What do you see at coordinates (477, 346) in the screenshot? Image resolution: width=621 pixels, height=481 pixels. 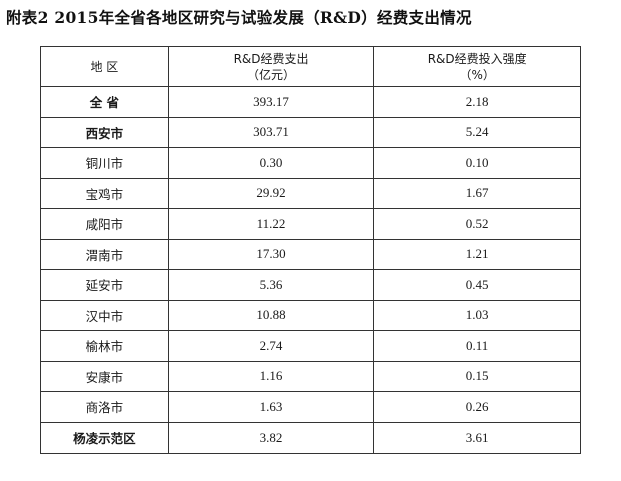 I see `intensity-cell: 0.11` at bounding box center [477, 346].